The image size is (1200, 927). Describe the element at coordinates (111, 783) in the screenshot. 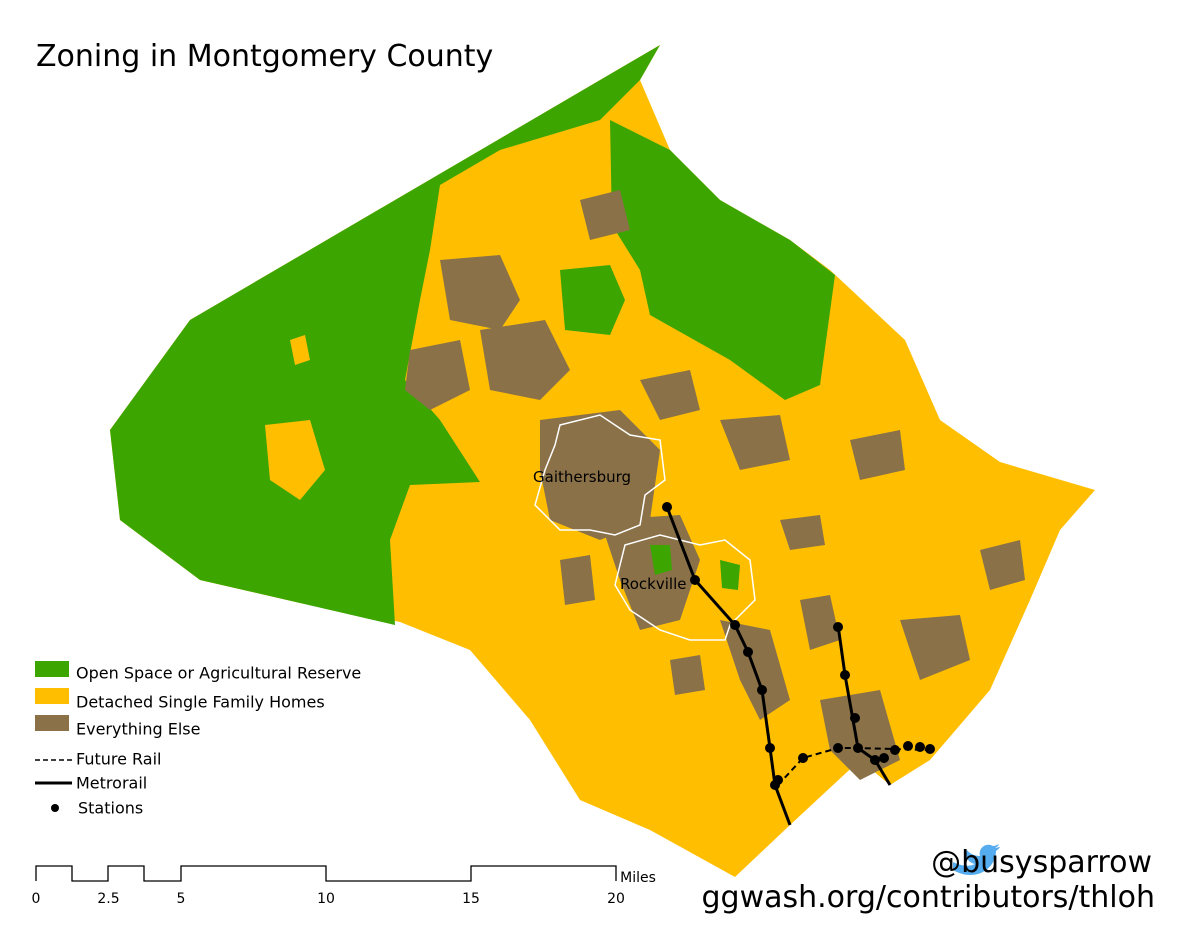

I see `legend-label: Metrorail` at that location.